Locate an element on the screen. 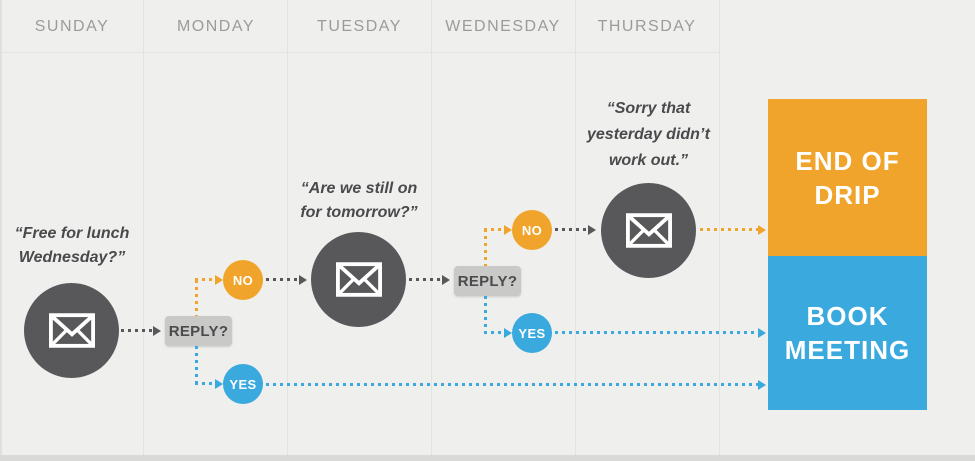 Image resolution: width=975 pixels, height=461 pixels. reply-decision-1: REPLY? is located at coordinates (198, 331).